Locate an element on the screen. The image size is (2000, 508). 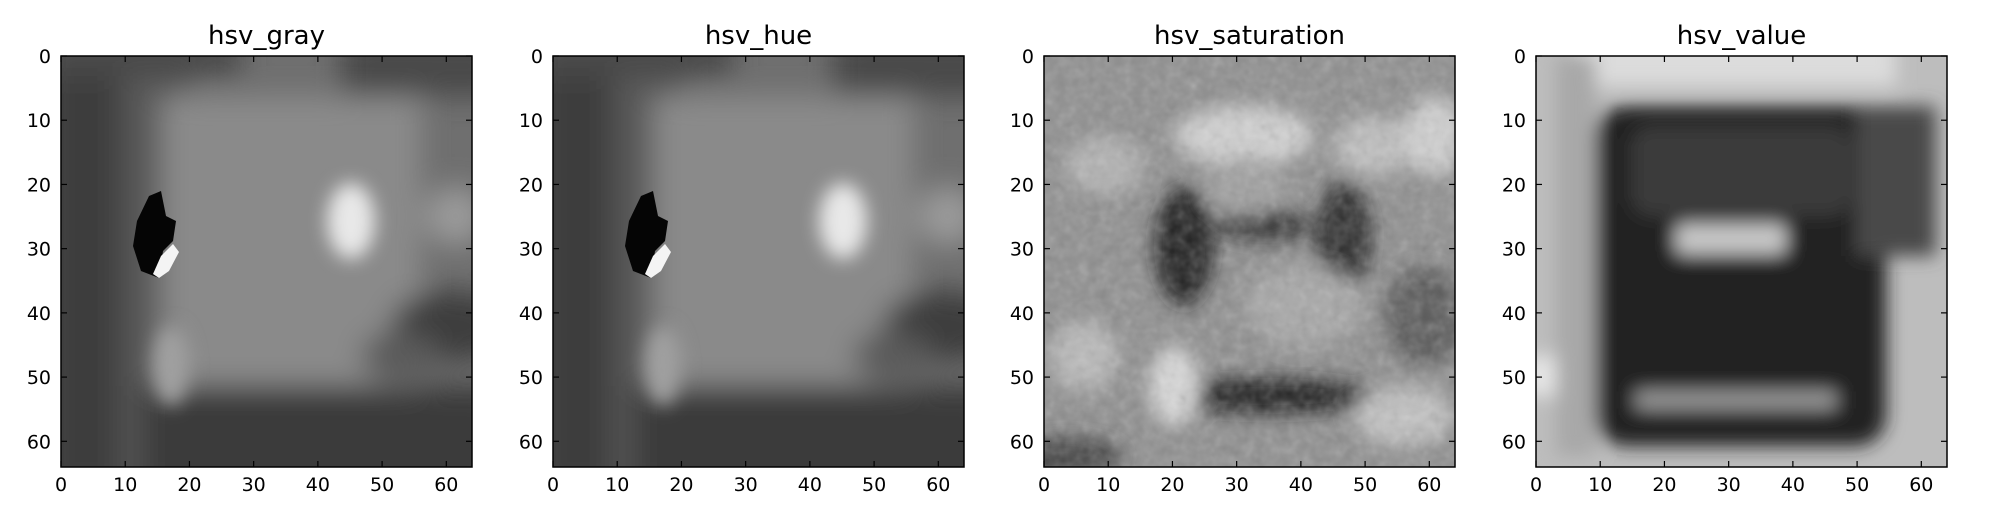
panel-title: hsv_gray is located at coordinates (266, 36).